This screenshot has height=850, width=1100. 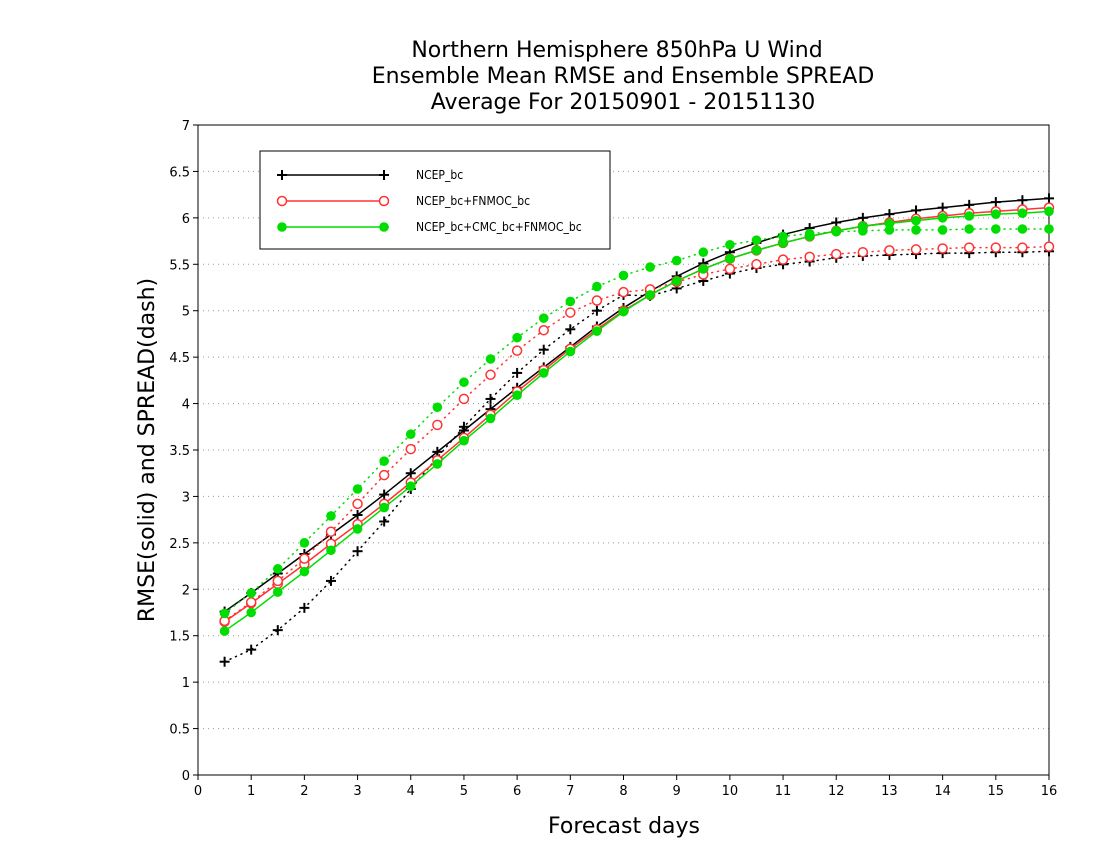 I want to click on x-tick-label: 2, so click(x=304, y=791).